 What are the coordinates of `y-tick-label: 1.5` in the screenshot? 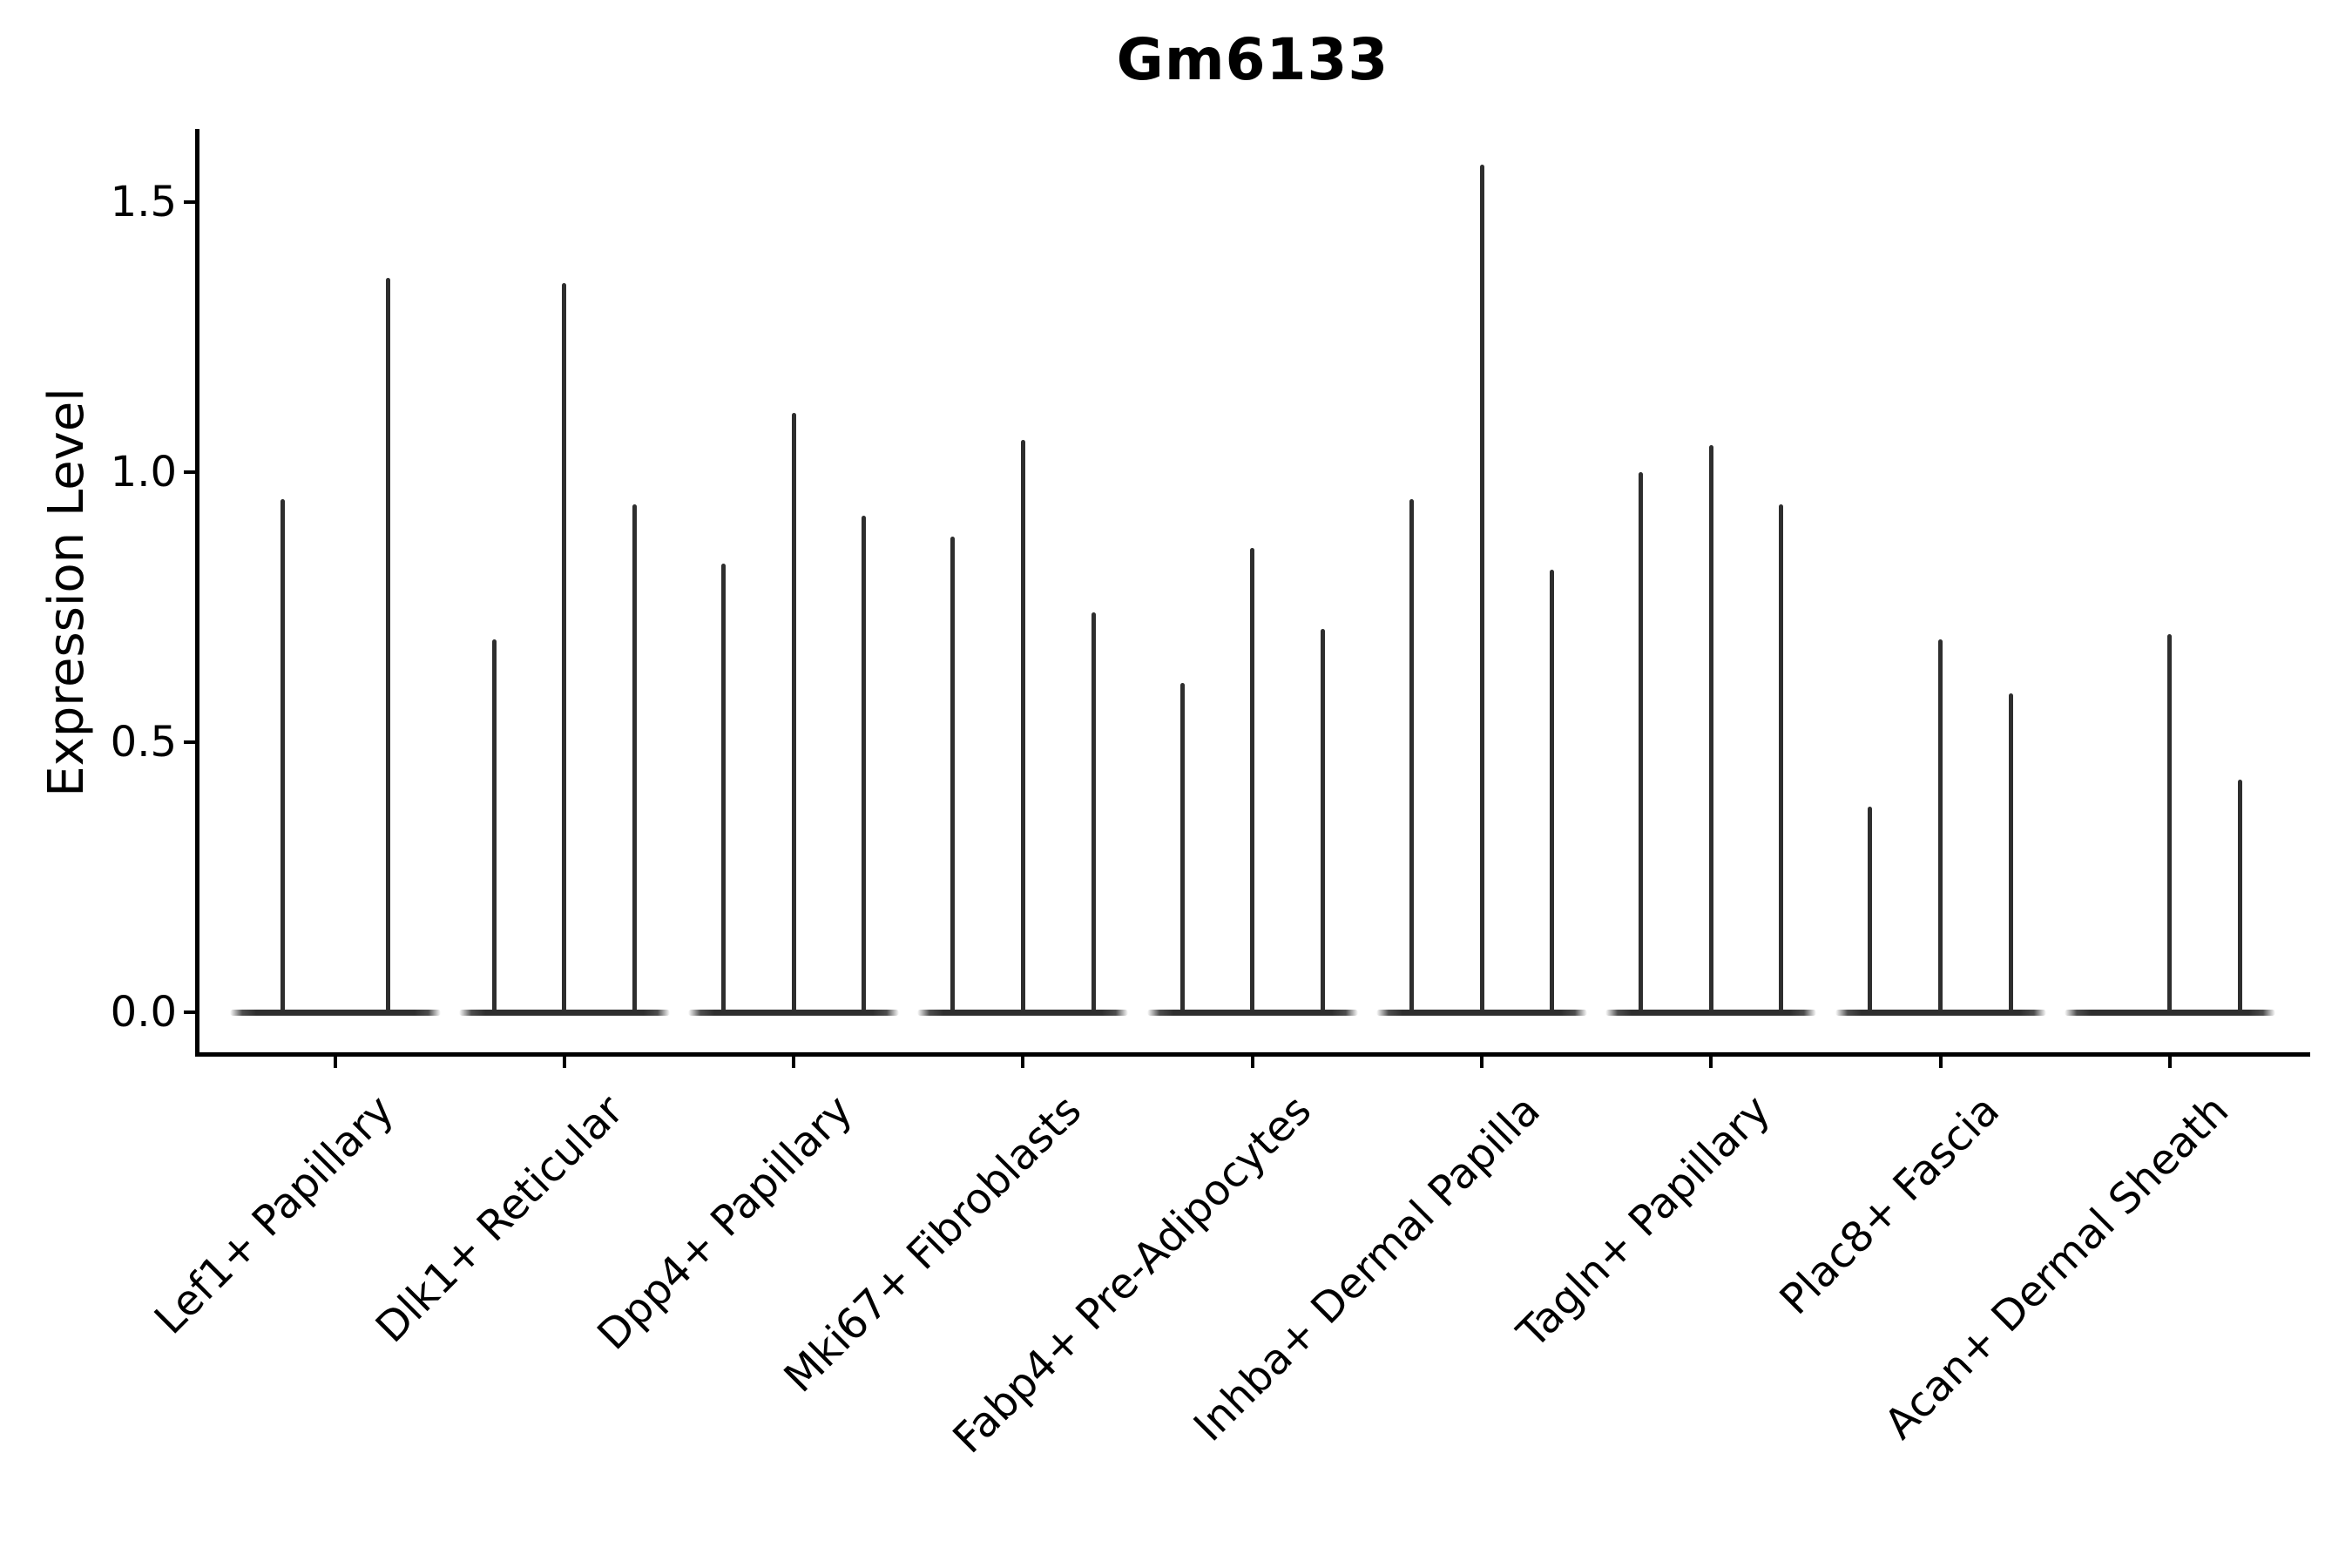 It's located at (143, 202).